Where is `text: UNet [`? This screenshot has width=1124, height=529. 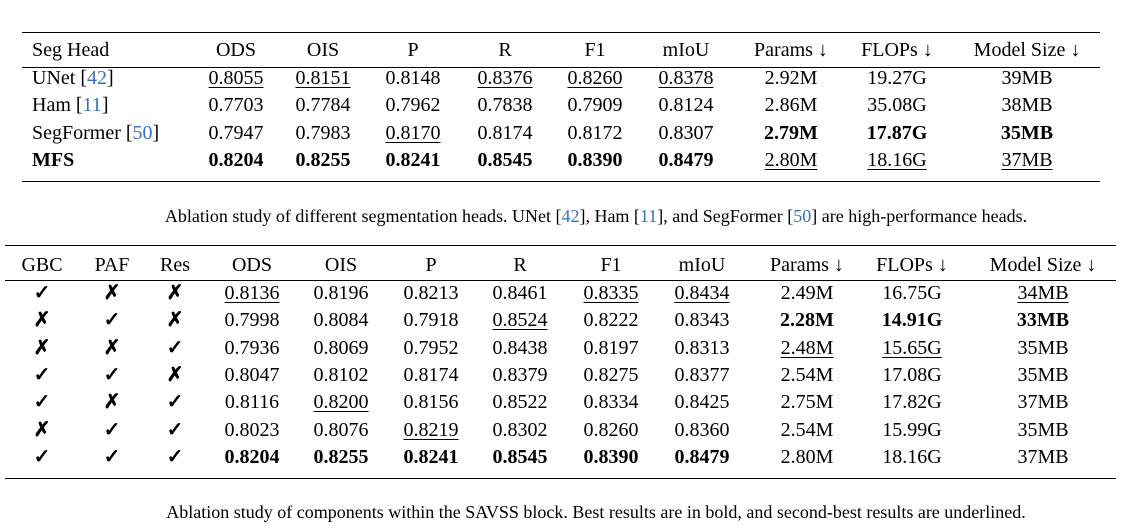
text: UNet [ is located at coordinates (59, 78).